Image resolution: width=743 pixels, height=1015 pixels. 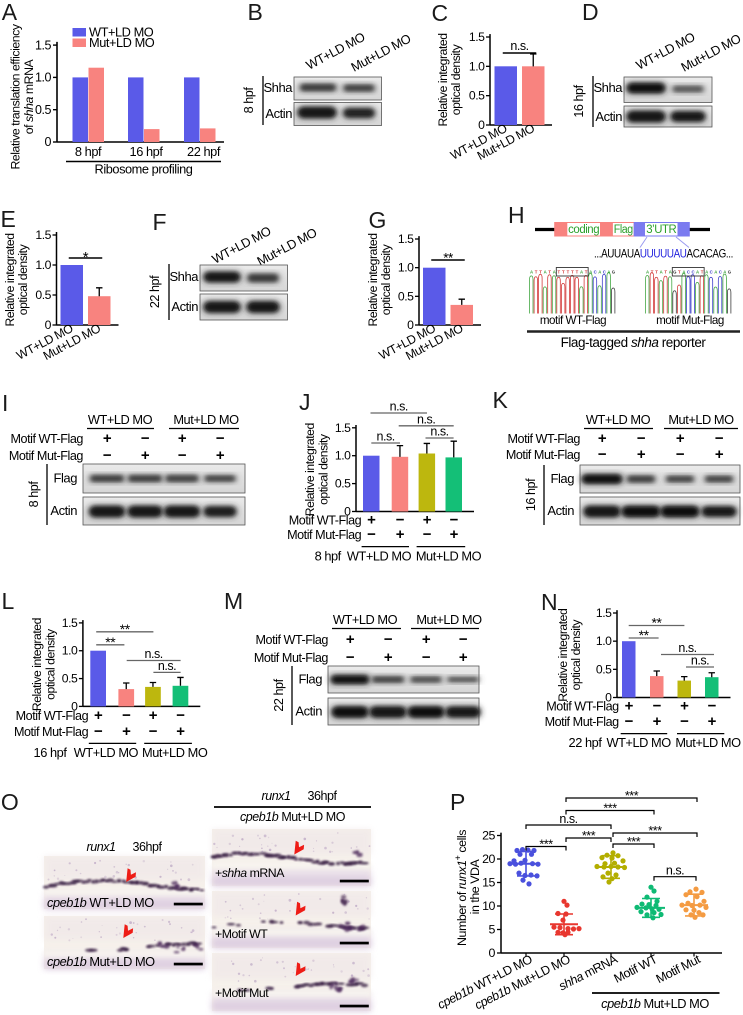 What do you see at coordinates (373, 279) in the screenshot?
I see `svg-text: Relative integrated` at bounding box center [373, 279].